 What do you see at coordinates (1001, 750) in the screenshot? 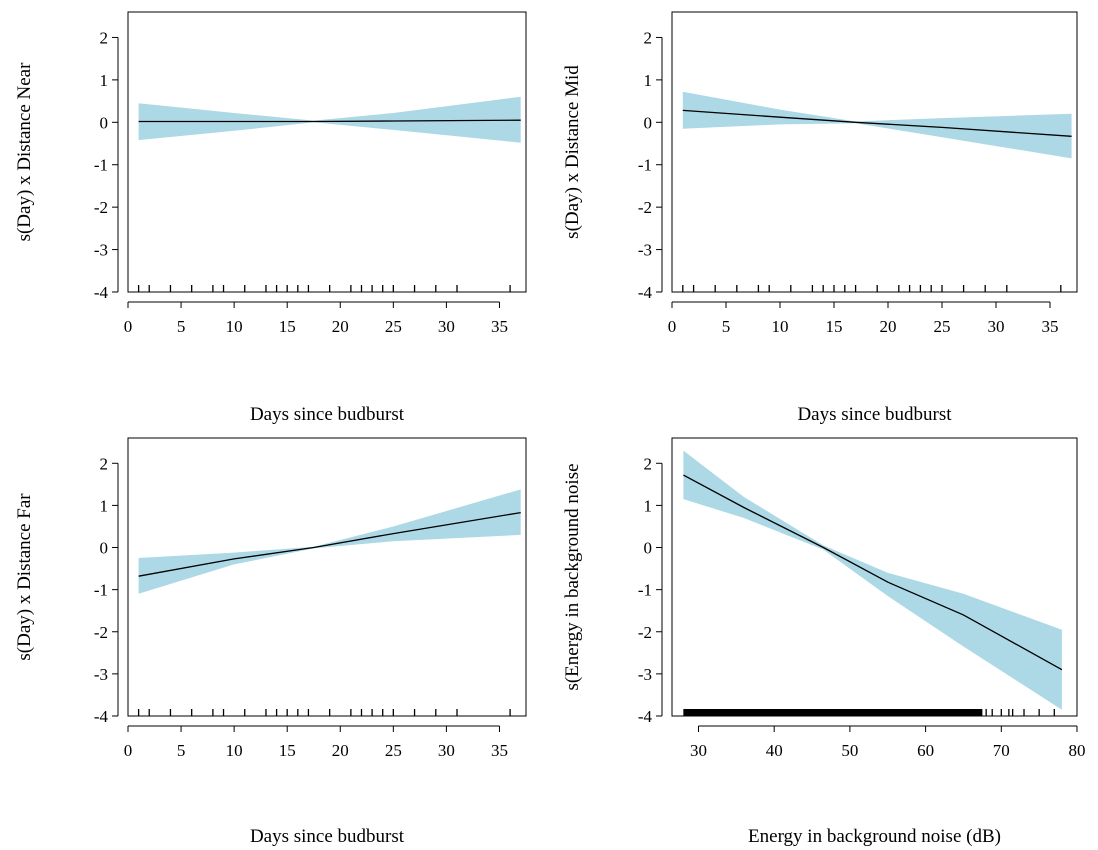
I see `x-tick-label: 70` at bounding box center [1001, 750].